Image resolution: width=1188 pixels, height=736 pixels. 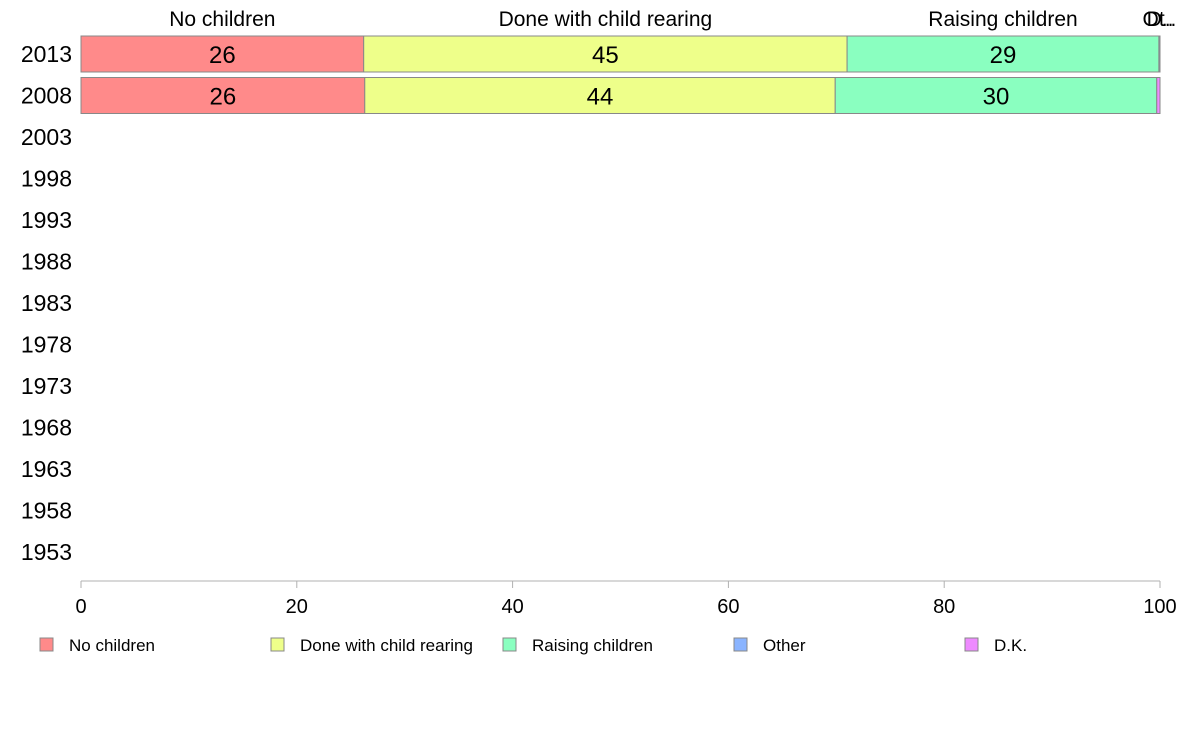 What do you see at coordinates (46, 428) in the screenshot?
I see `year-label: 1968` at bounding box center [46, 428].